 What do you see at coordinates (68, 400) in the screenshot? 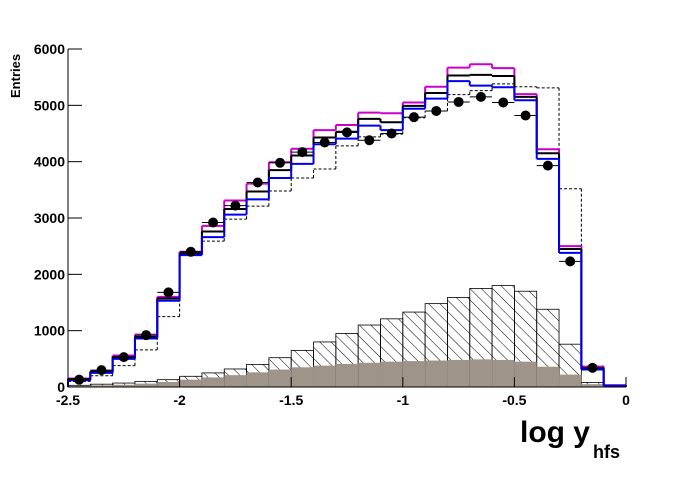
I see `x-tick-label: -2.5` at bounding box center [68, 400].